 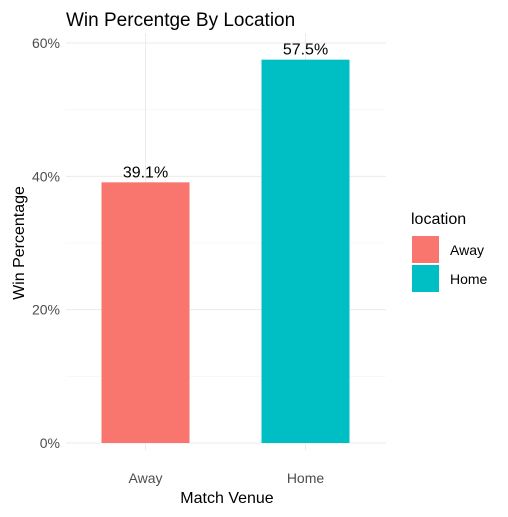 I want to click on legend-label-home: Home, so click(x=469, y=279).